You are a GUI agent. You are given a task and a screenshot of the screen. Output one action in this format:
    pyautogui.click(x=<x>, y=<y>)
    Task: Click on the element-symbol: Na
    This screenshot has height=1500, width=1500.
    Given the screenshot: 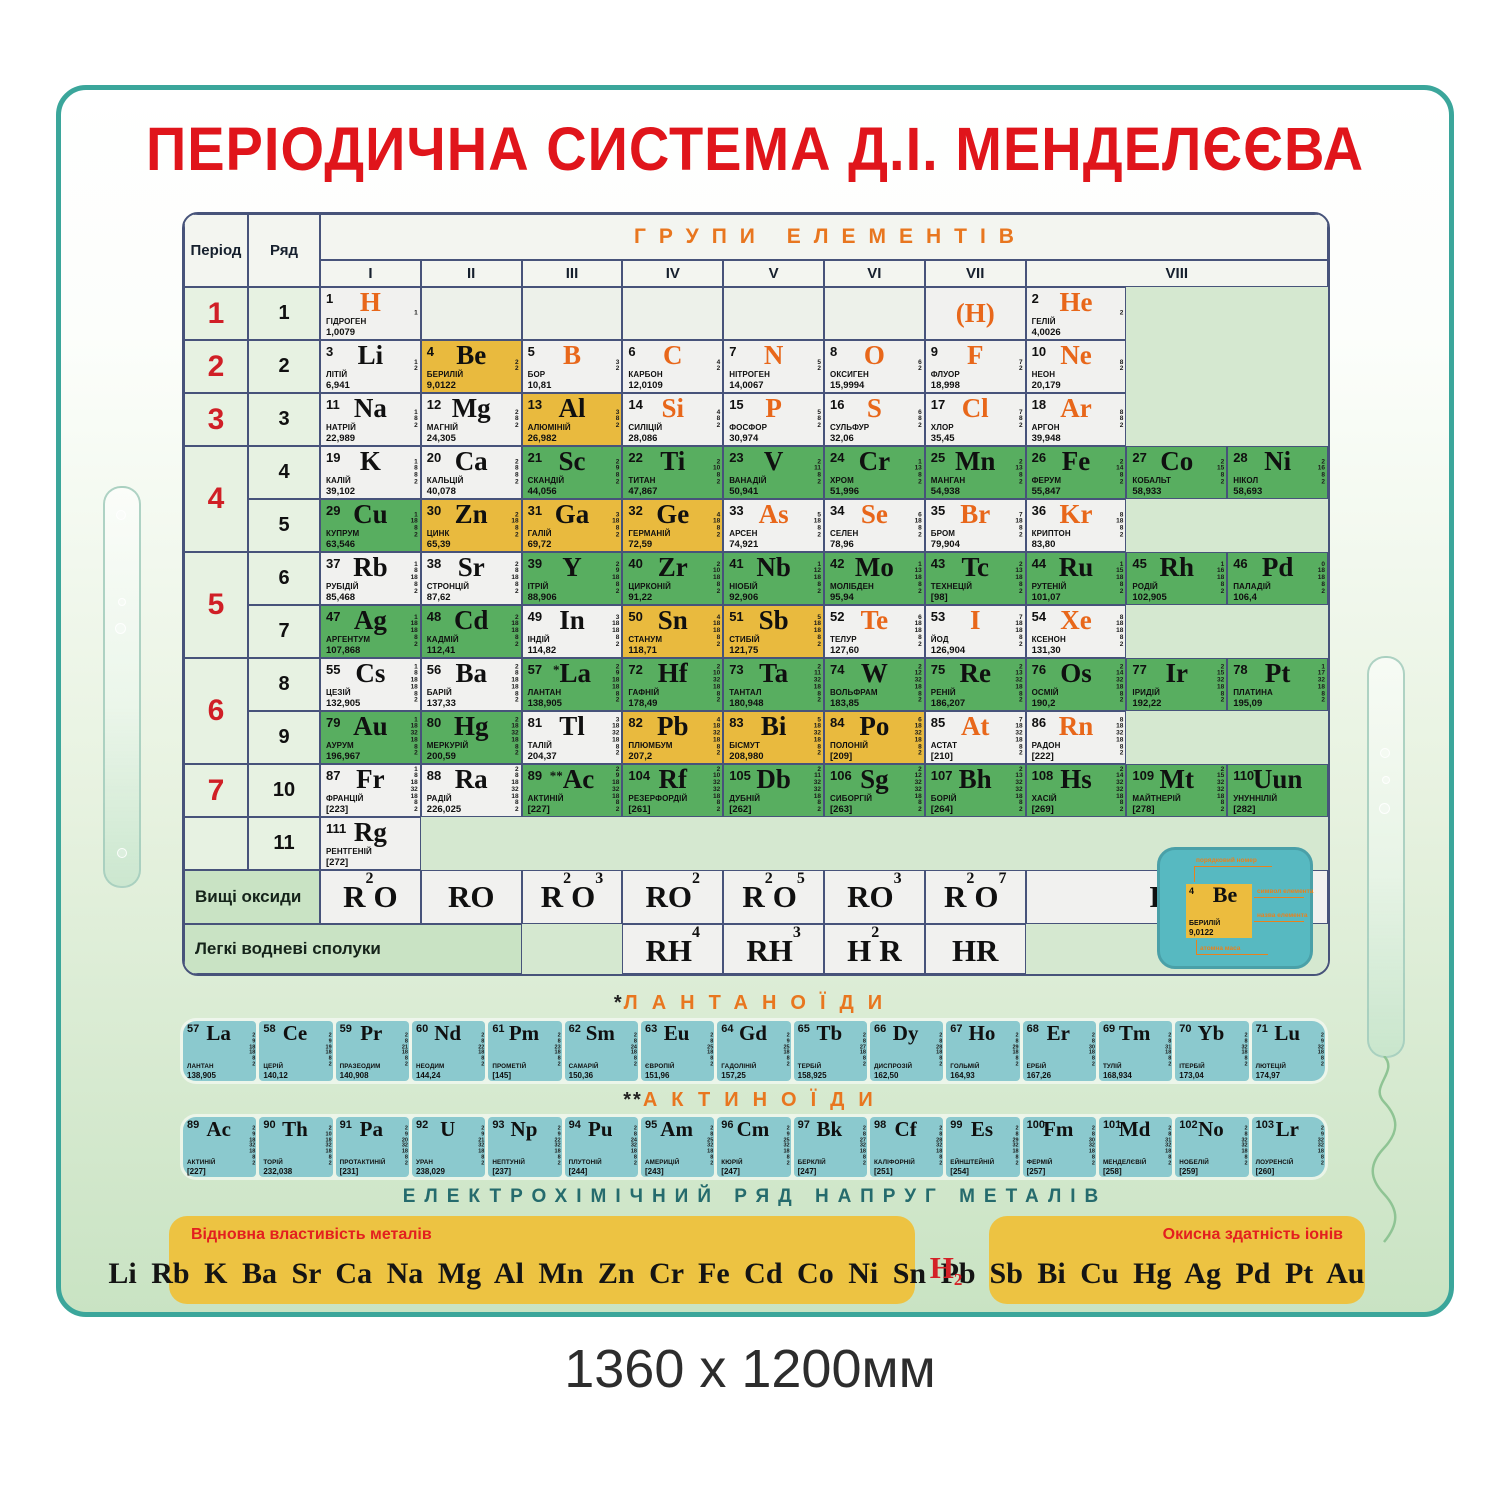 What is the action you would take?
    pyautogui.click(x=370, y=408)
    